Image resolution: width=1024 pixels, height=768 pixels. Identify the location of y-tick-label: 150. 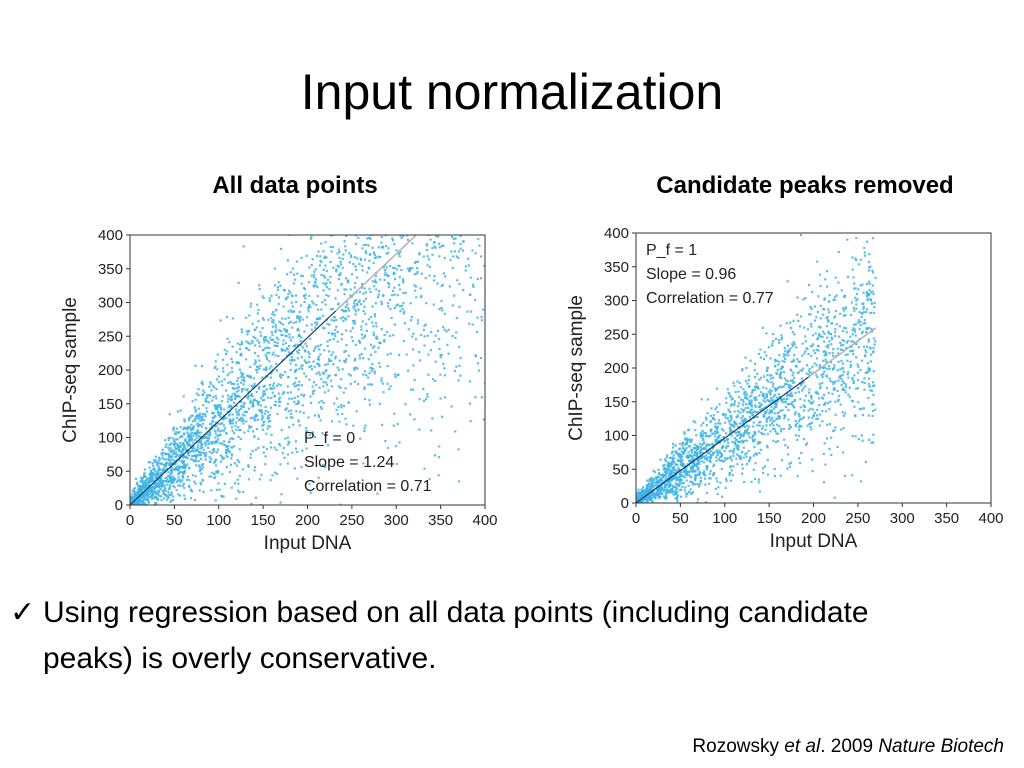
(110, 404).